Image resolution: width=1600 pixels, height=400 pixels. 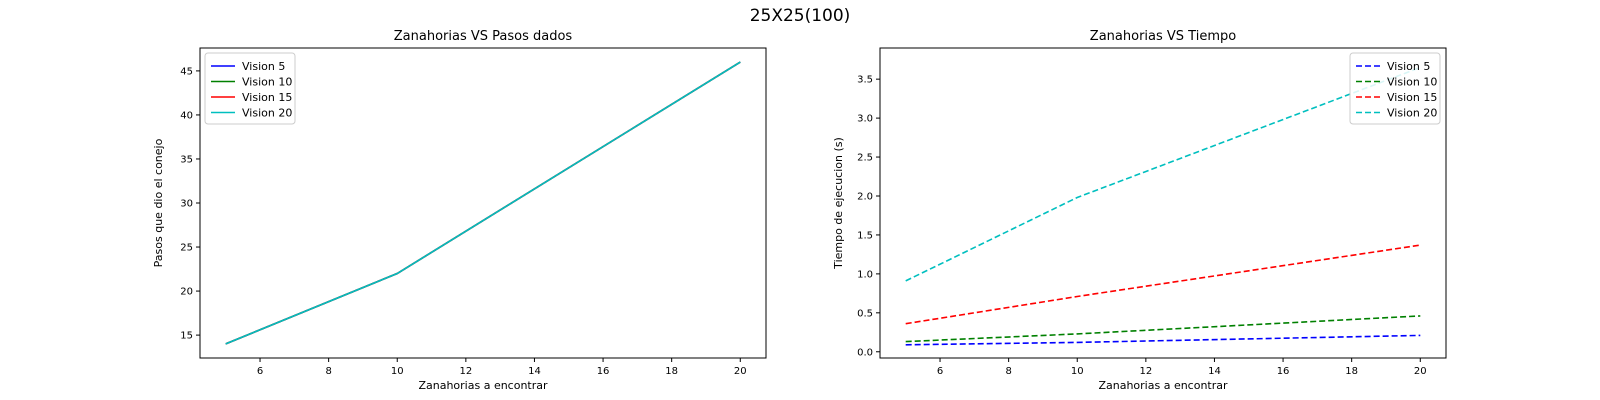 I want to click on chart-title: Zanahorias VS Tiempo, so click(x=1163, y=36).